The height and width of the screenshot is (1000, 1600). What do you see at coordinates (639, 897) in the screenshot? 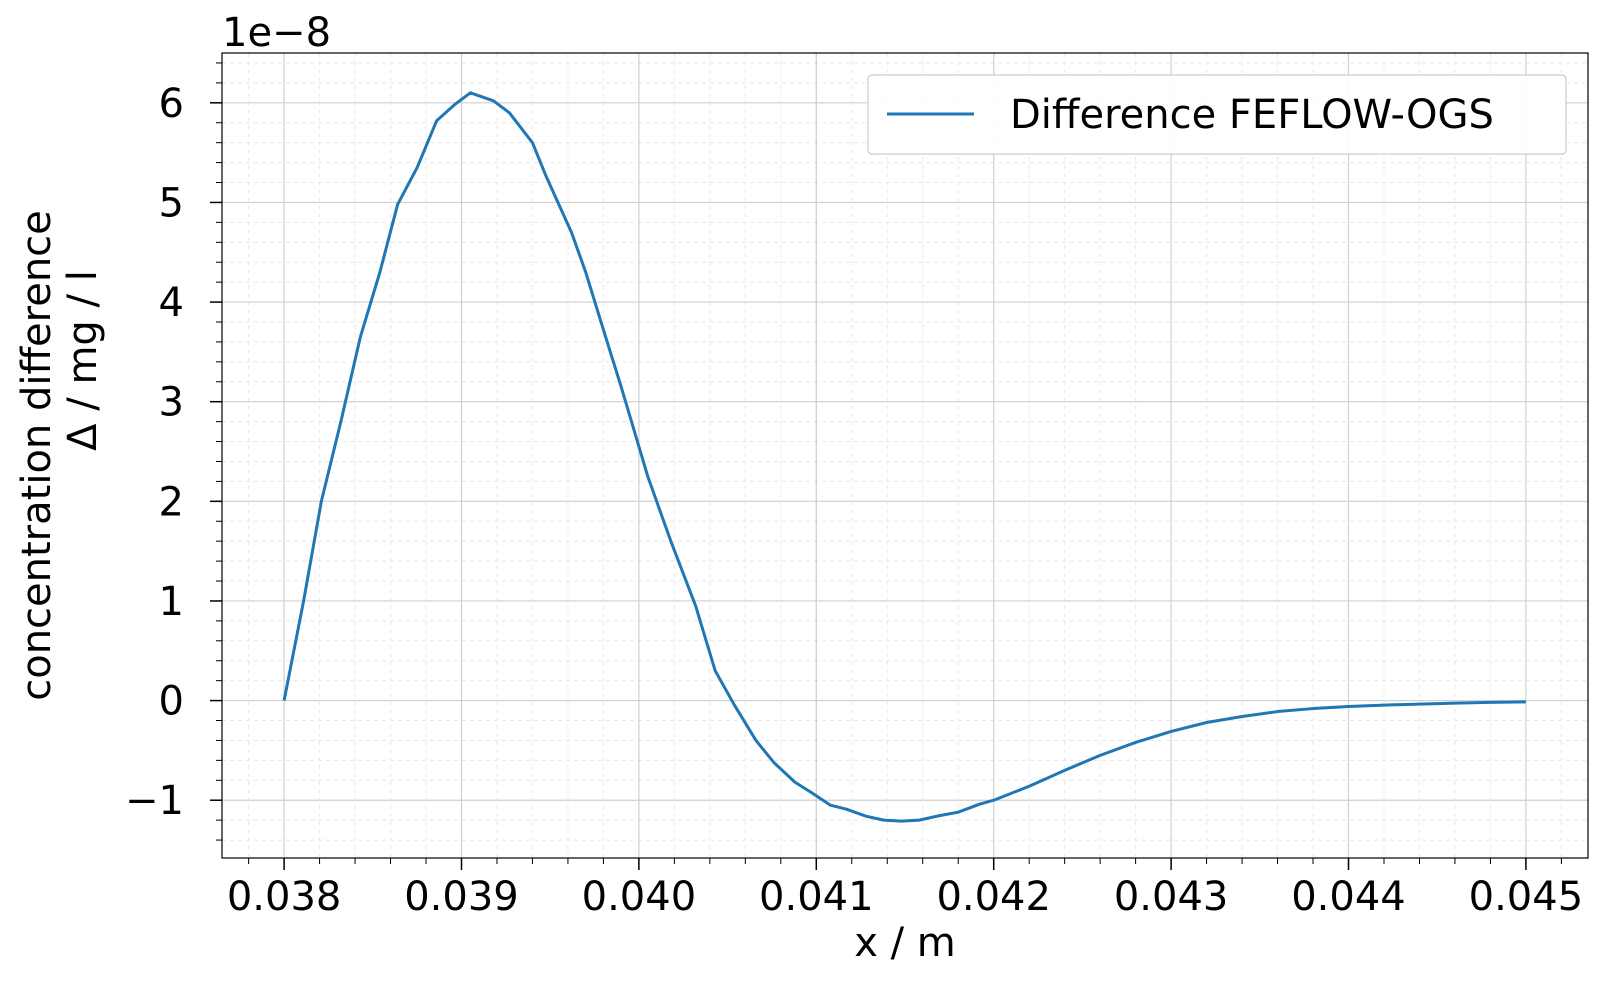
I see `x-tick-label: 0.040` at bounding box center [639, 897].